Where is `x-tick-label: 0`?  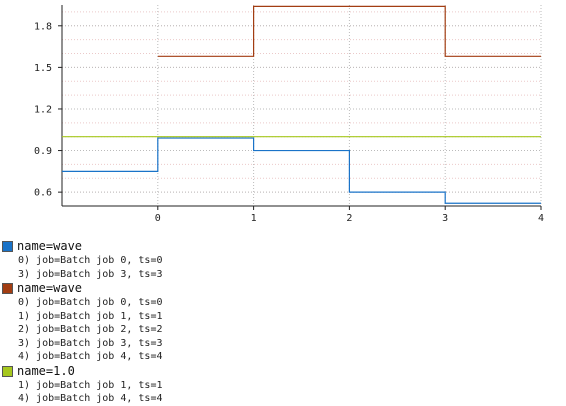 x-tick-label: 0 is located at coordinates (158, 218).